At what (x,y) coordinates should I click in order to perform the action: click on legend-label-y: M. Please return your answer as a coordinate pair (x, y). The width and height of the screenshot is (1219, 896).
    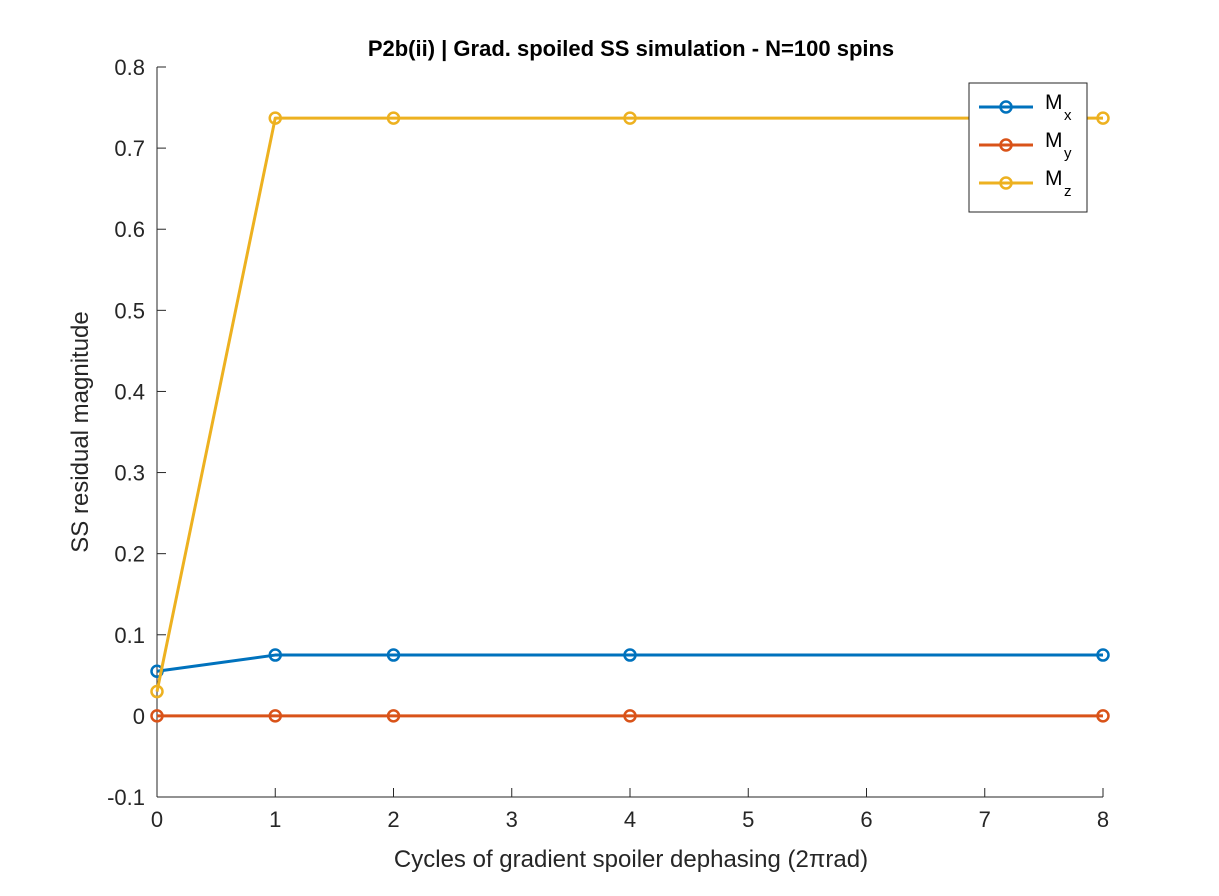
    Looking at the image, I should click on (1054, 140).